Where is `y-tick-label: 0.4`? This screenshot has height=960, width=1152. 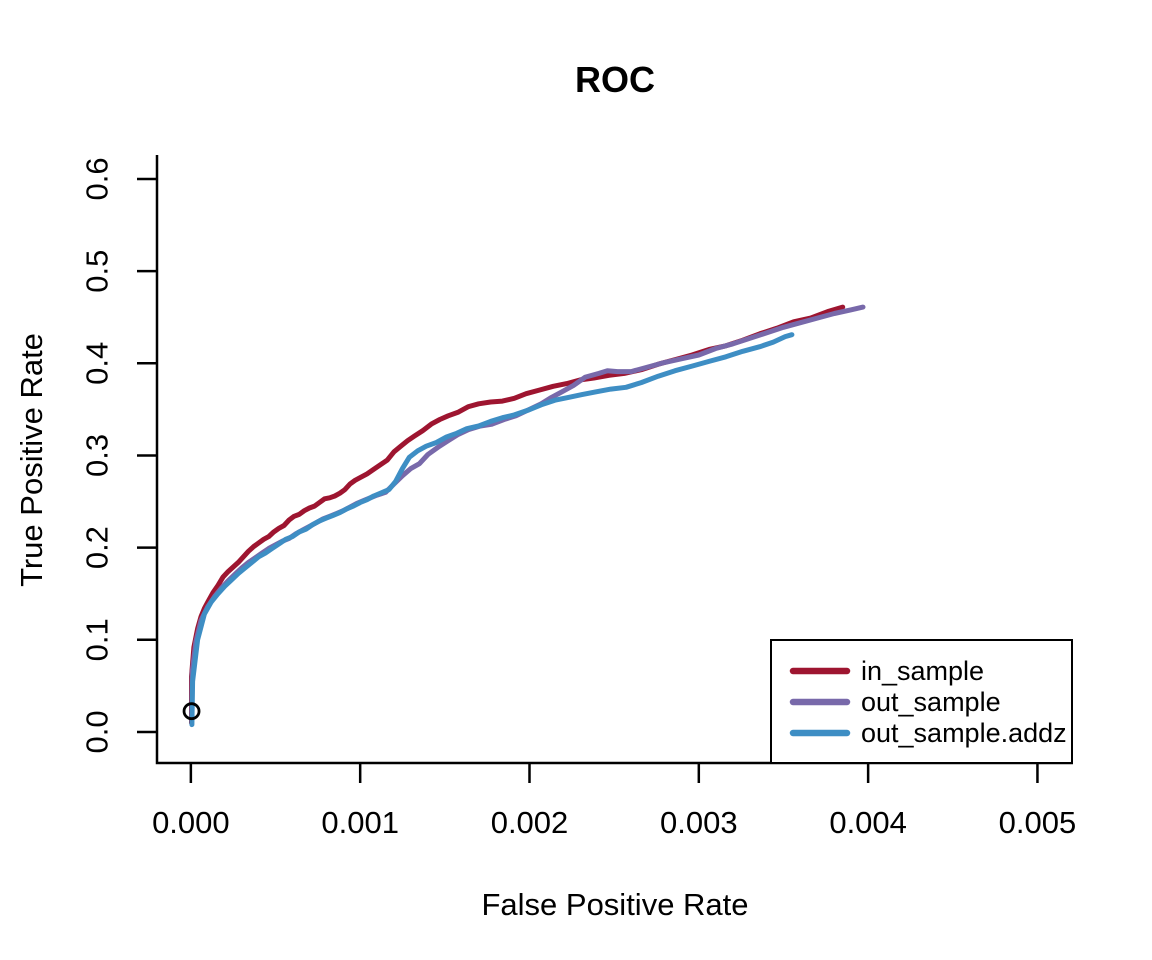 y-tick-label: 0.4 is located at coordinates (97, 363).